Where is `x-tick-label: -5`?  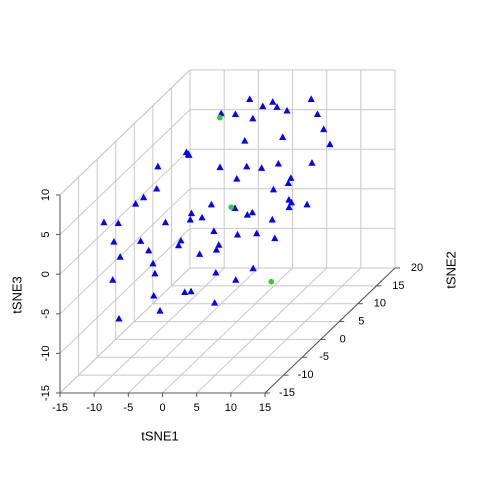
x-tick-label: -5 is located at coordinates (128, 408).